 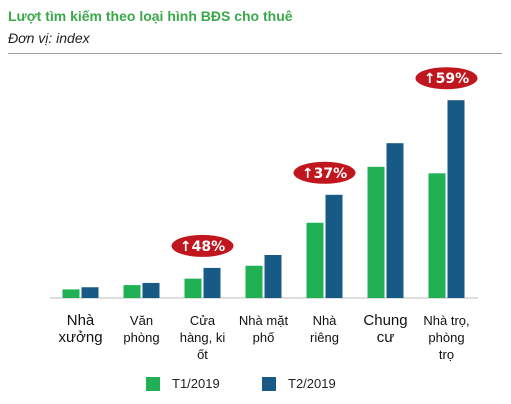 What do you see at coordinates (153, 383) in the screenshot?
I see `legend-swatch-t1` at bounding box center [153, 383].